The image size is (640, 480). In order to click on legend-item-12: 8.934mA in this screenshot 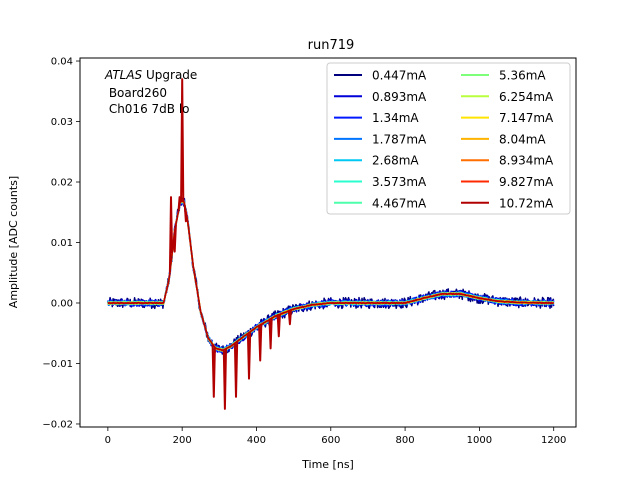, I will do `click(507, 161)`.